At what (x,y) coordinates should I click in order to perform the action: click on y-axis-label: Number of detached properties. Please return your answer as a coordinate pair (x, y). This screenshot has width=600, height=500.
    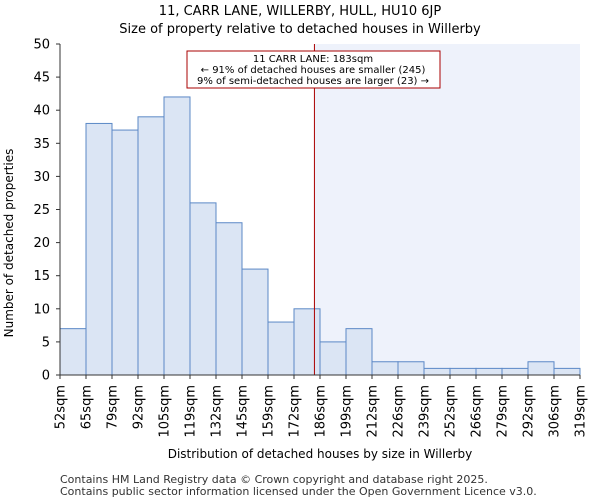
    Looking at the image, I should click on (9, 243).